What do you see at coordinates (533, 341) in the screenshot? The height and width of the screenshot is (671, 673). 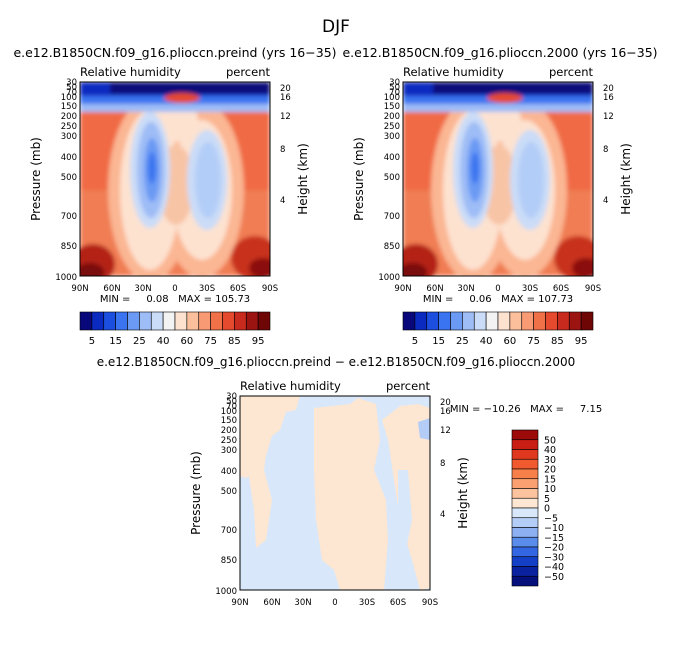 I see `colorbar-label: 75` at bounding box center [533, 341].